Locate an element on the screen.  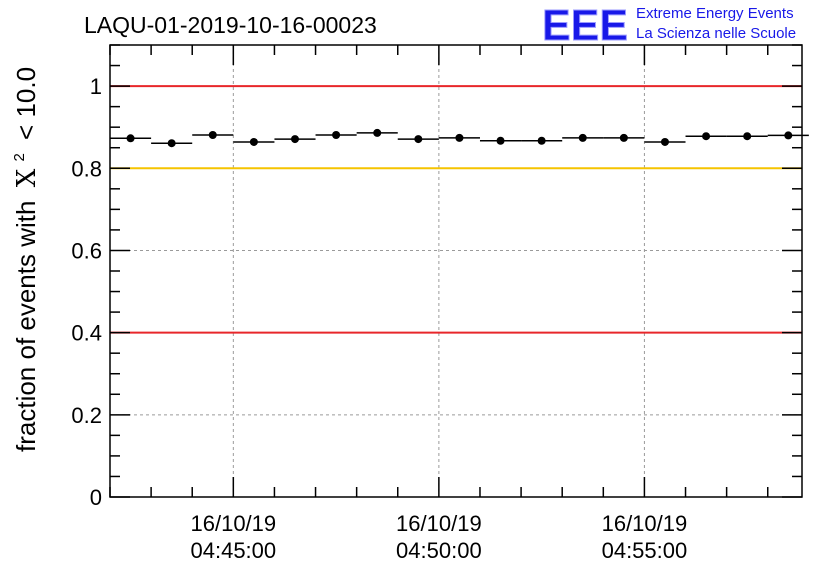
y-axis-label: fraction of events with X 2 < 10.0 is located at coordinates (21, 259).